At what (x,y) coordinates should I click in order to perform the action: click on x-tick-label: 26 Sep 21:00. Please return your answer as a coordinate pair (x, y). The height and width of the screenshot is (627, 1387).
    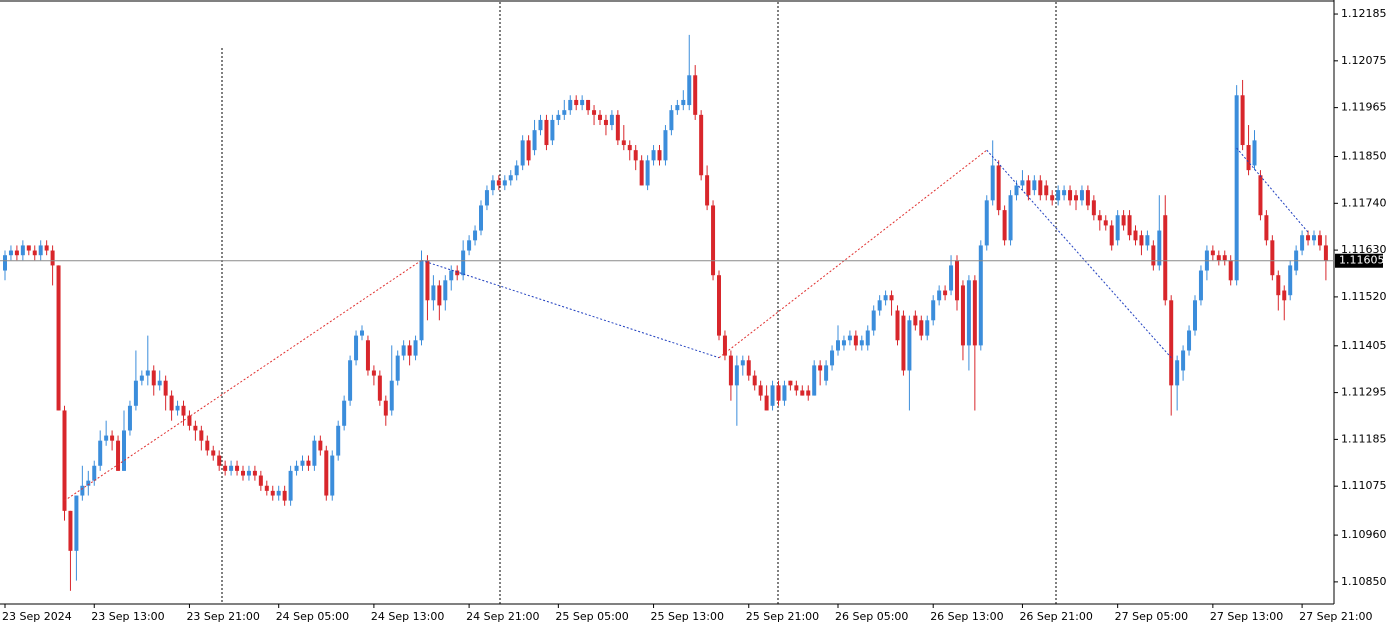
    Looking at the image, I should click on (1055, 616).